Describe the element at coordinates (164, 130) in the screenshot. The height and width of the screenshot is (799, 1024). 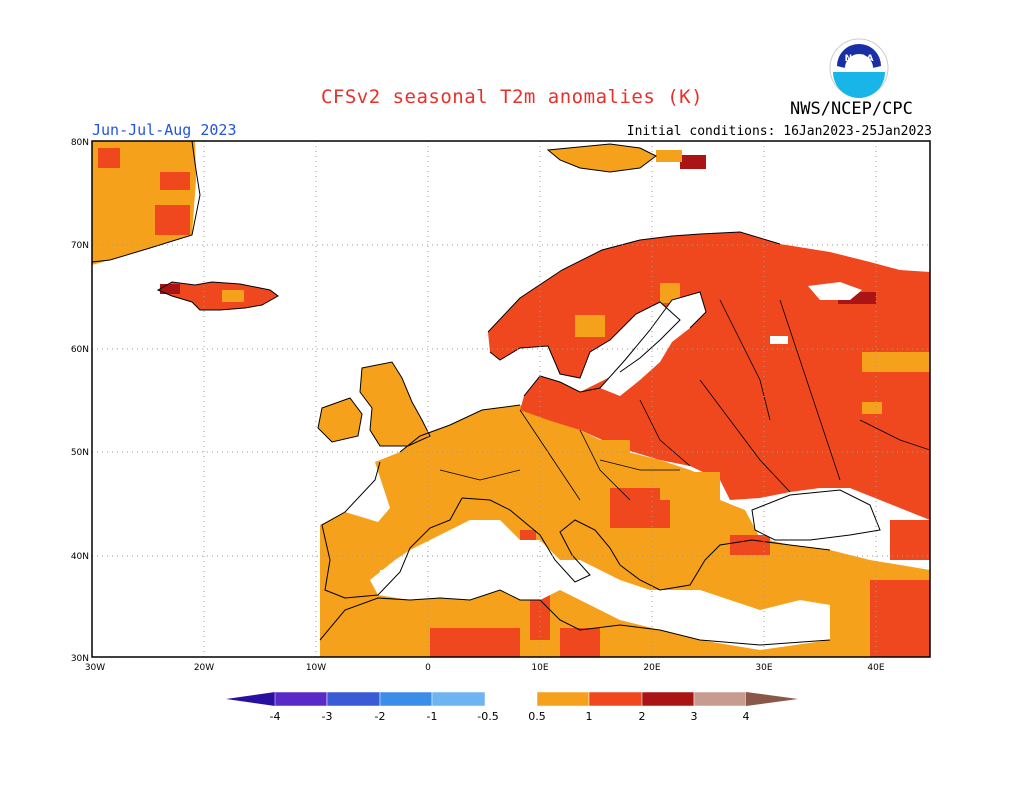
I see `season-label: Jun-Jul-Aug 2023` at that location.